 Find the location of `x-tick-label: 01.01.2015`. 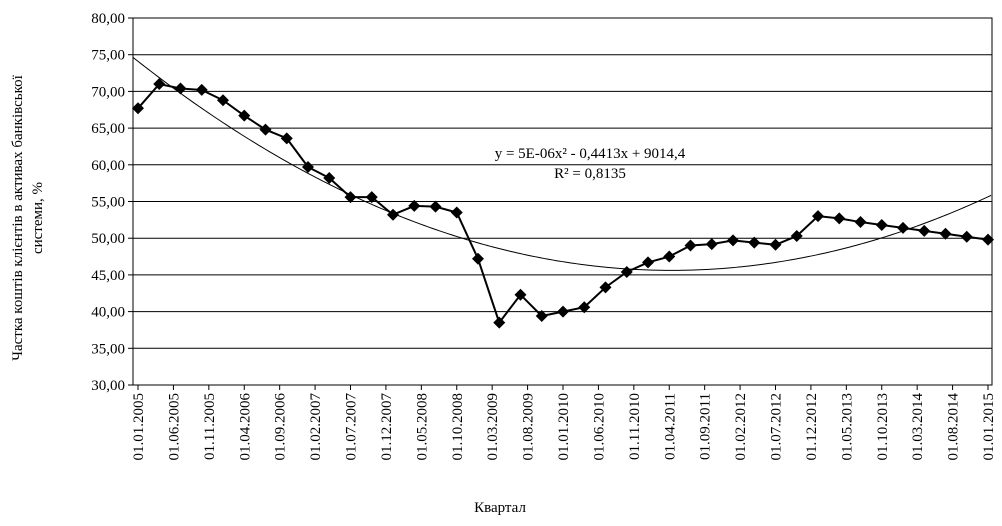

x-tick-label: 01.01.2015 is located at coordinates (989, 427).